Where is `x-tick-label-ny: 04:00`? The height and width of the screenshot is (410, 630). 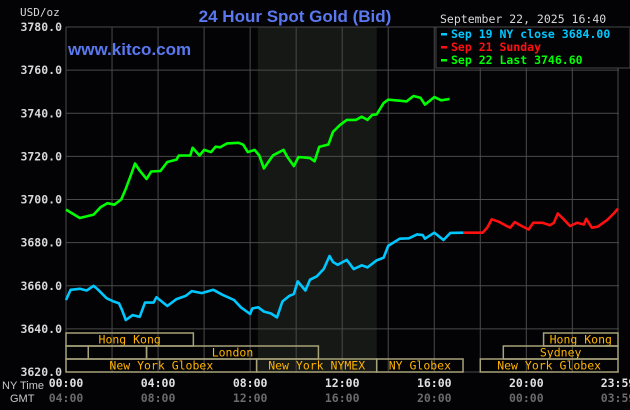
x-tick-label-ny: 04:00 is located at coordinates (158, 383).